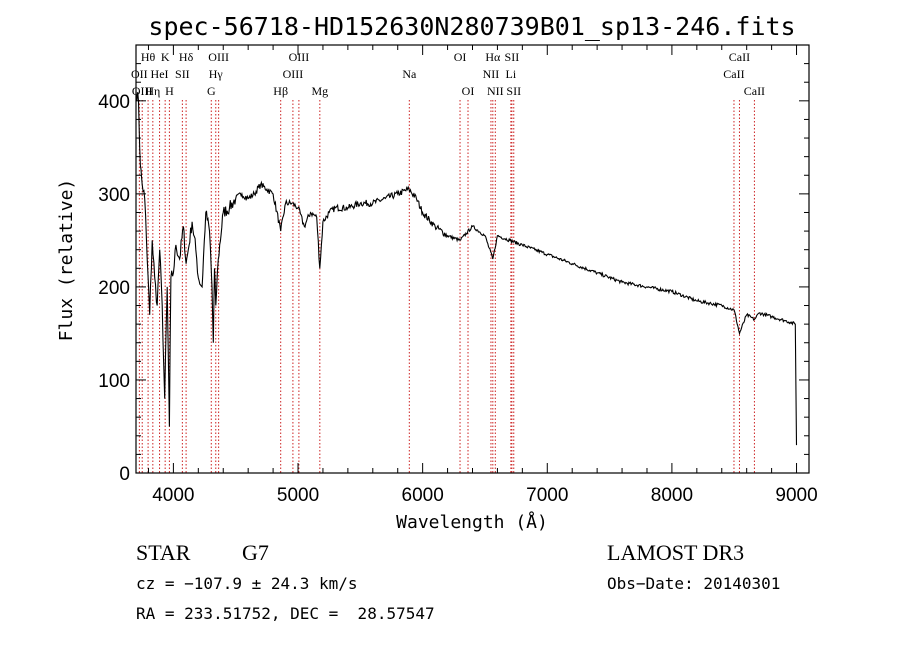 This screenshot has width=900, height=649. What do you see at coordinates (423, 495) in the screenshot?
I see `x-tick-label: 6000` at bounding box center [423, 495].